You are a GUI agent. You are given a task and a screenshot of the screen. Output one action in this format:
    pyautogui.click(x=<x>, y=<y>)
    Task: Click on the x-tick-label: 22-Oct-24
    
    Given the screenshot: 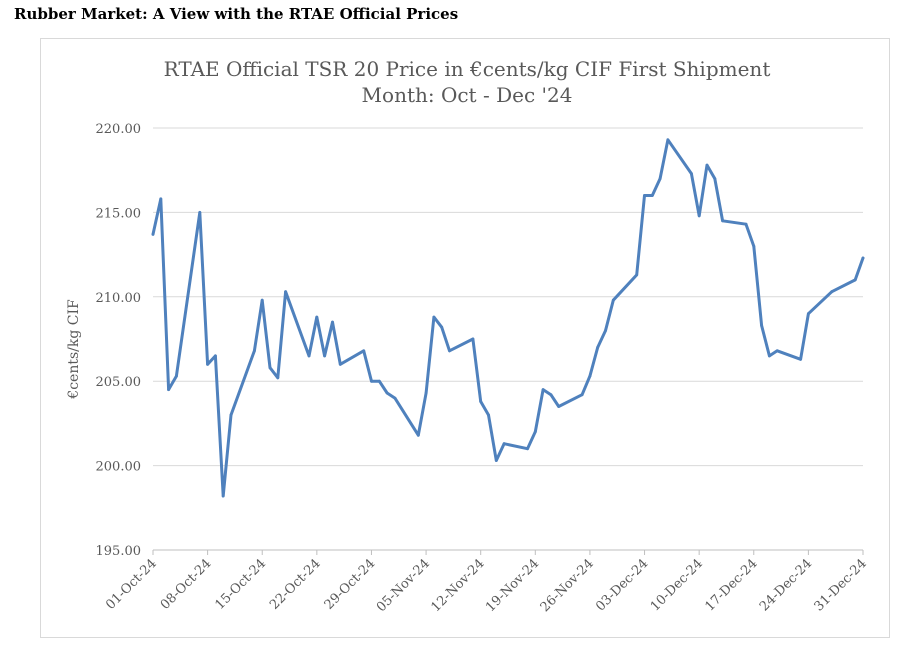 What is the action you would take?
    pyautogui.click(x=295, y=584)
    